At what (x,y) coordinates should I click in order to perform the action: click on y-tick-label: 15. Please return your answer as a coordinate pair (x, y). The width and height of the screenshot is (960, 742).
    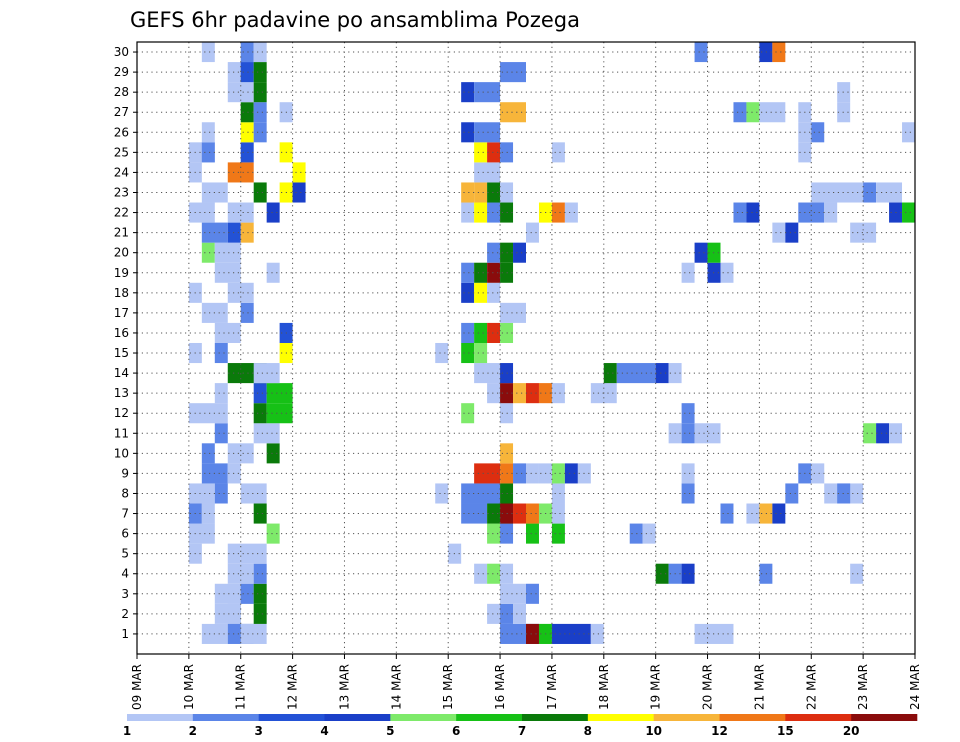
    Looking at the image, I should click on (121, 353).